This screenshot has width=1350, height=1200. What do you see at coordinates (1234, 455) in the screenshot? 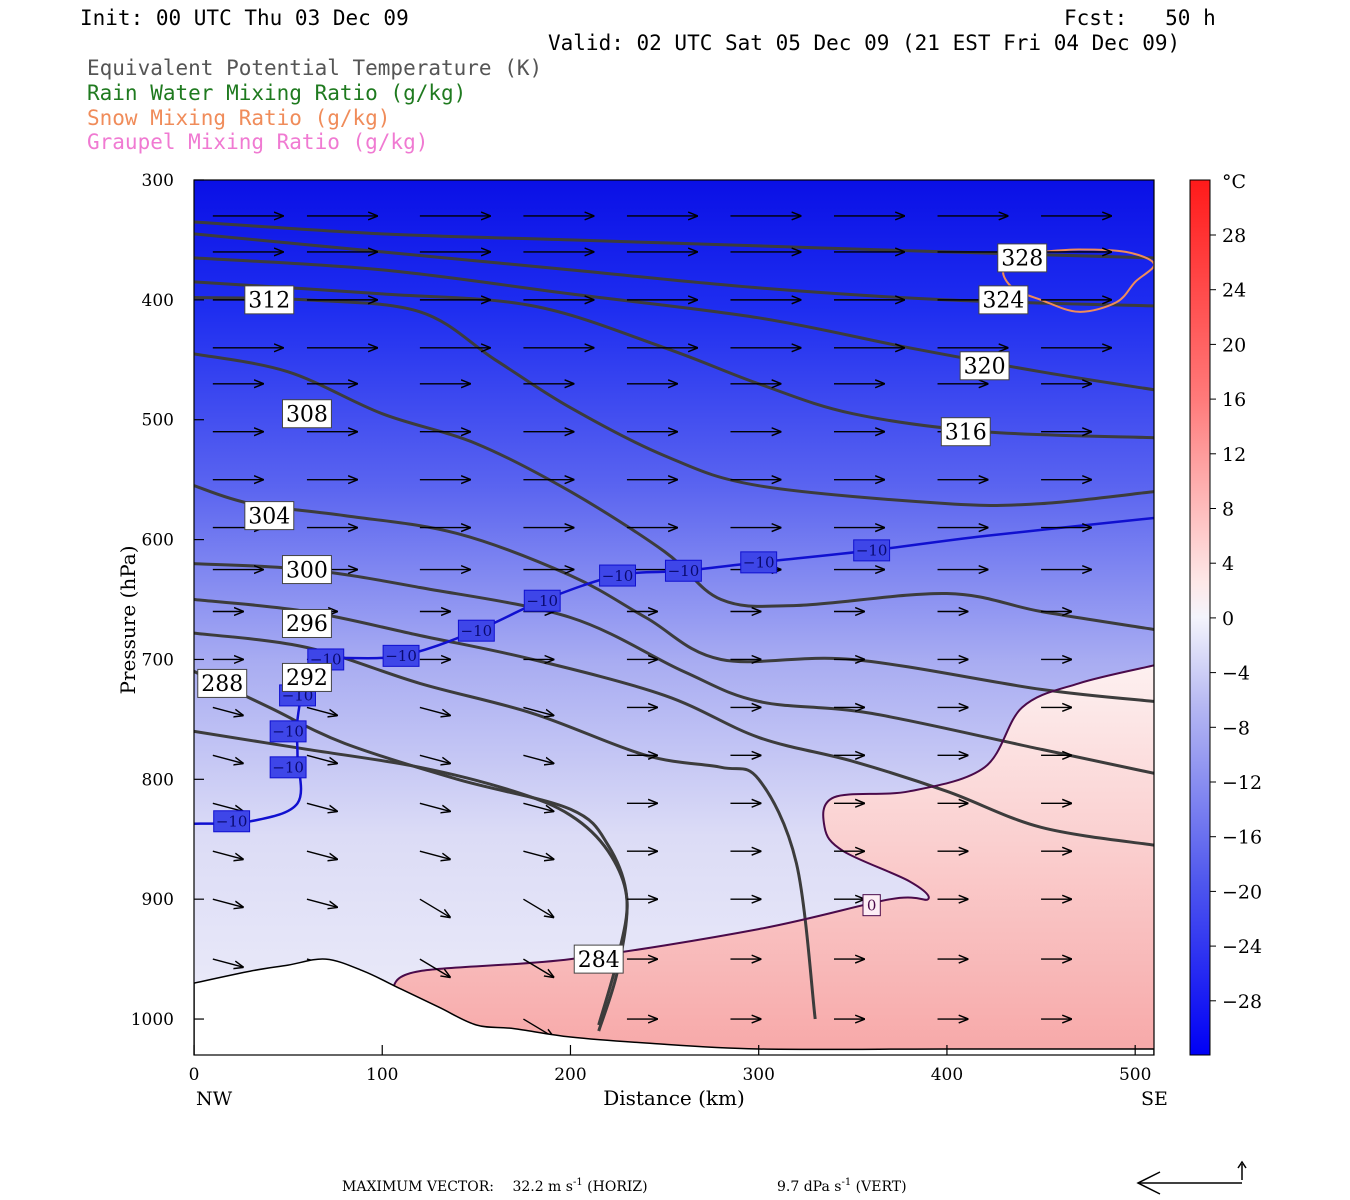
I see `colorbar-tick-label: 12` at bounding box center [1234, 455].